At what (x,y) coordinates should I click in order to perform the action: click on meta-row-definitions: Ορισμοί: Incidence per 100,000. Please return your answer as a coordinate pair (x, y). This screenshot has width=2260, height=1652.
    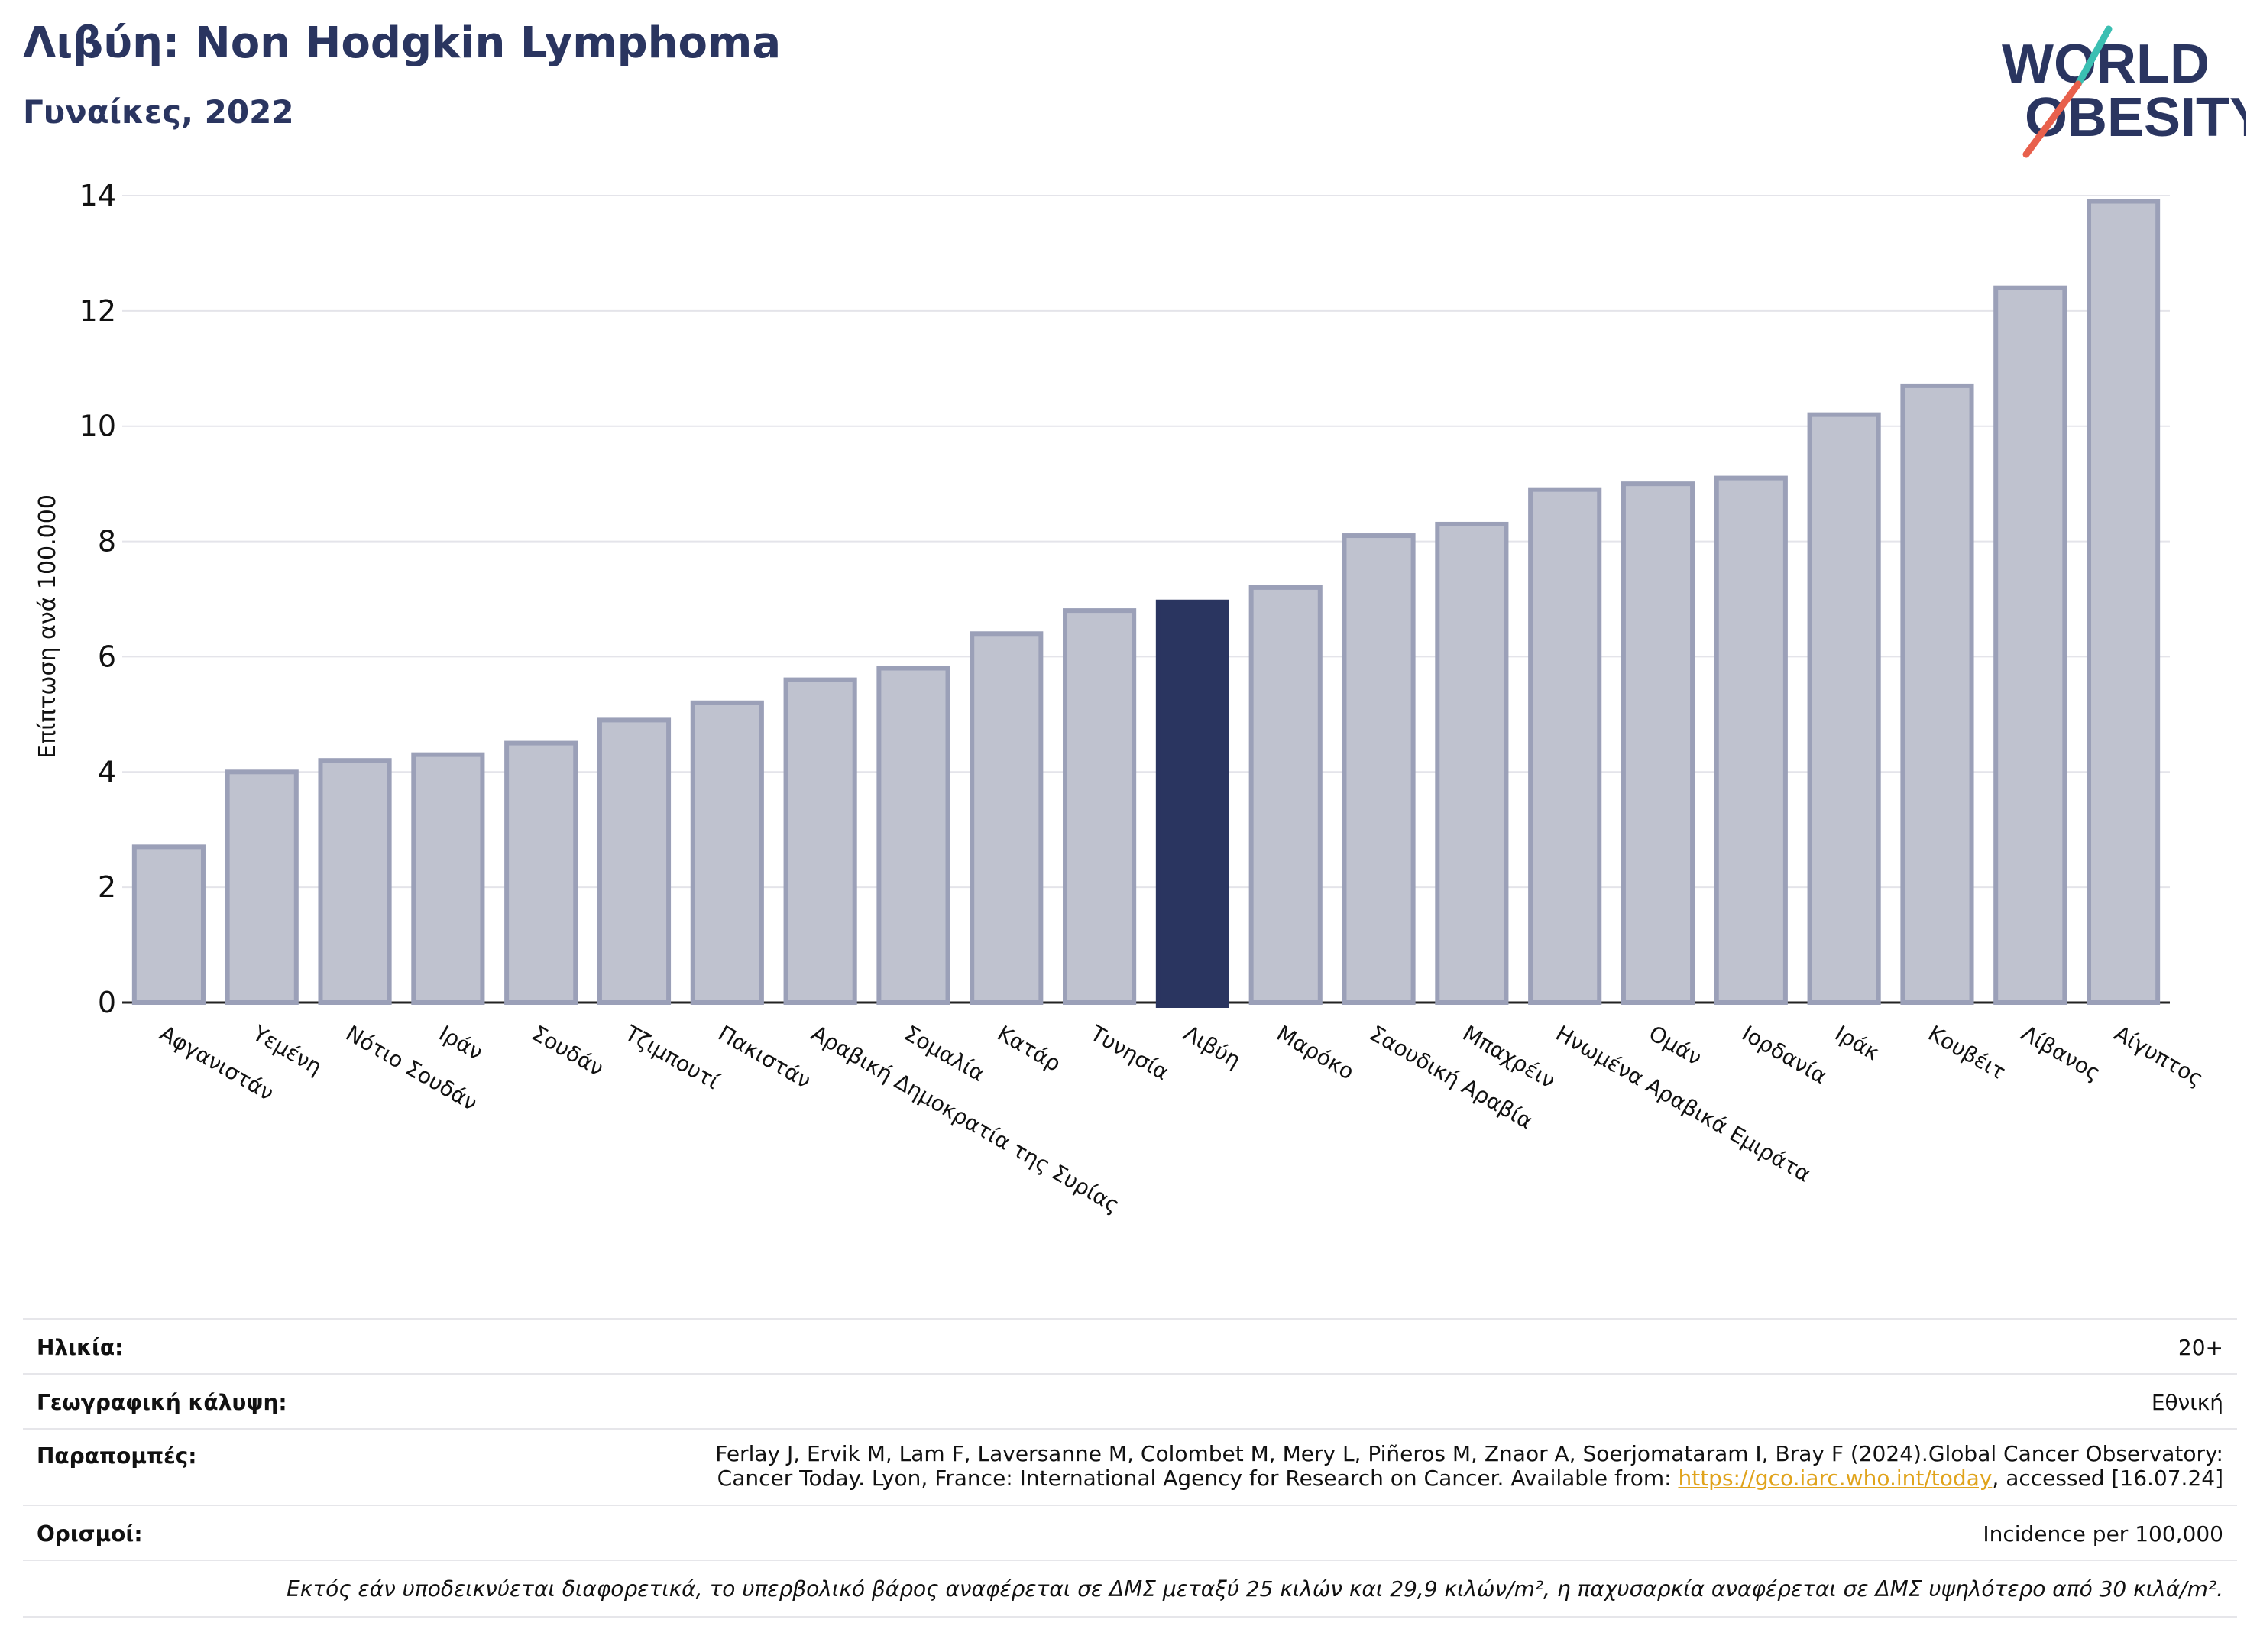
    Looking at the image, I should click on (1130, 1533).